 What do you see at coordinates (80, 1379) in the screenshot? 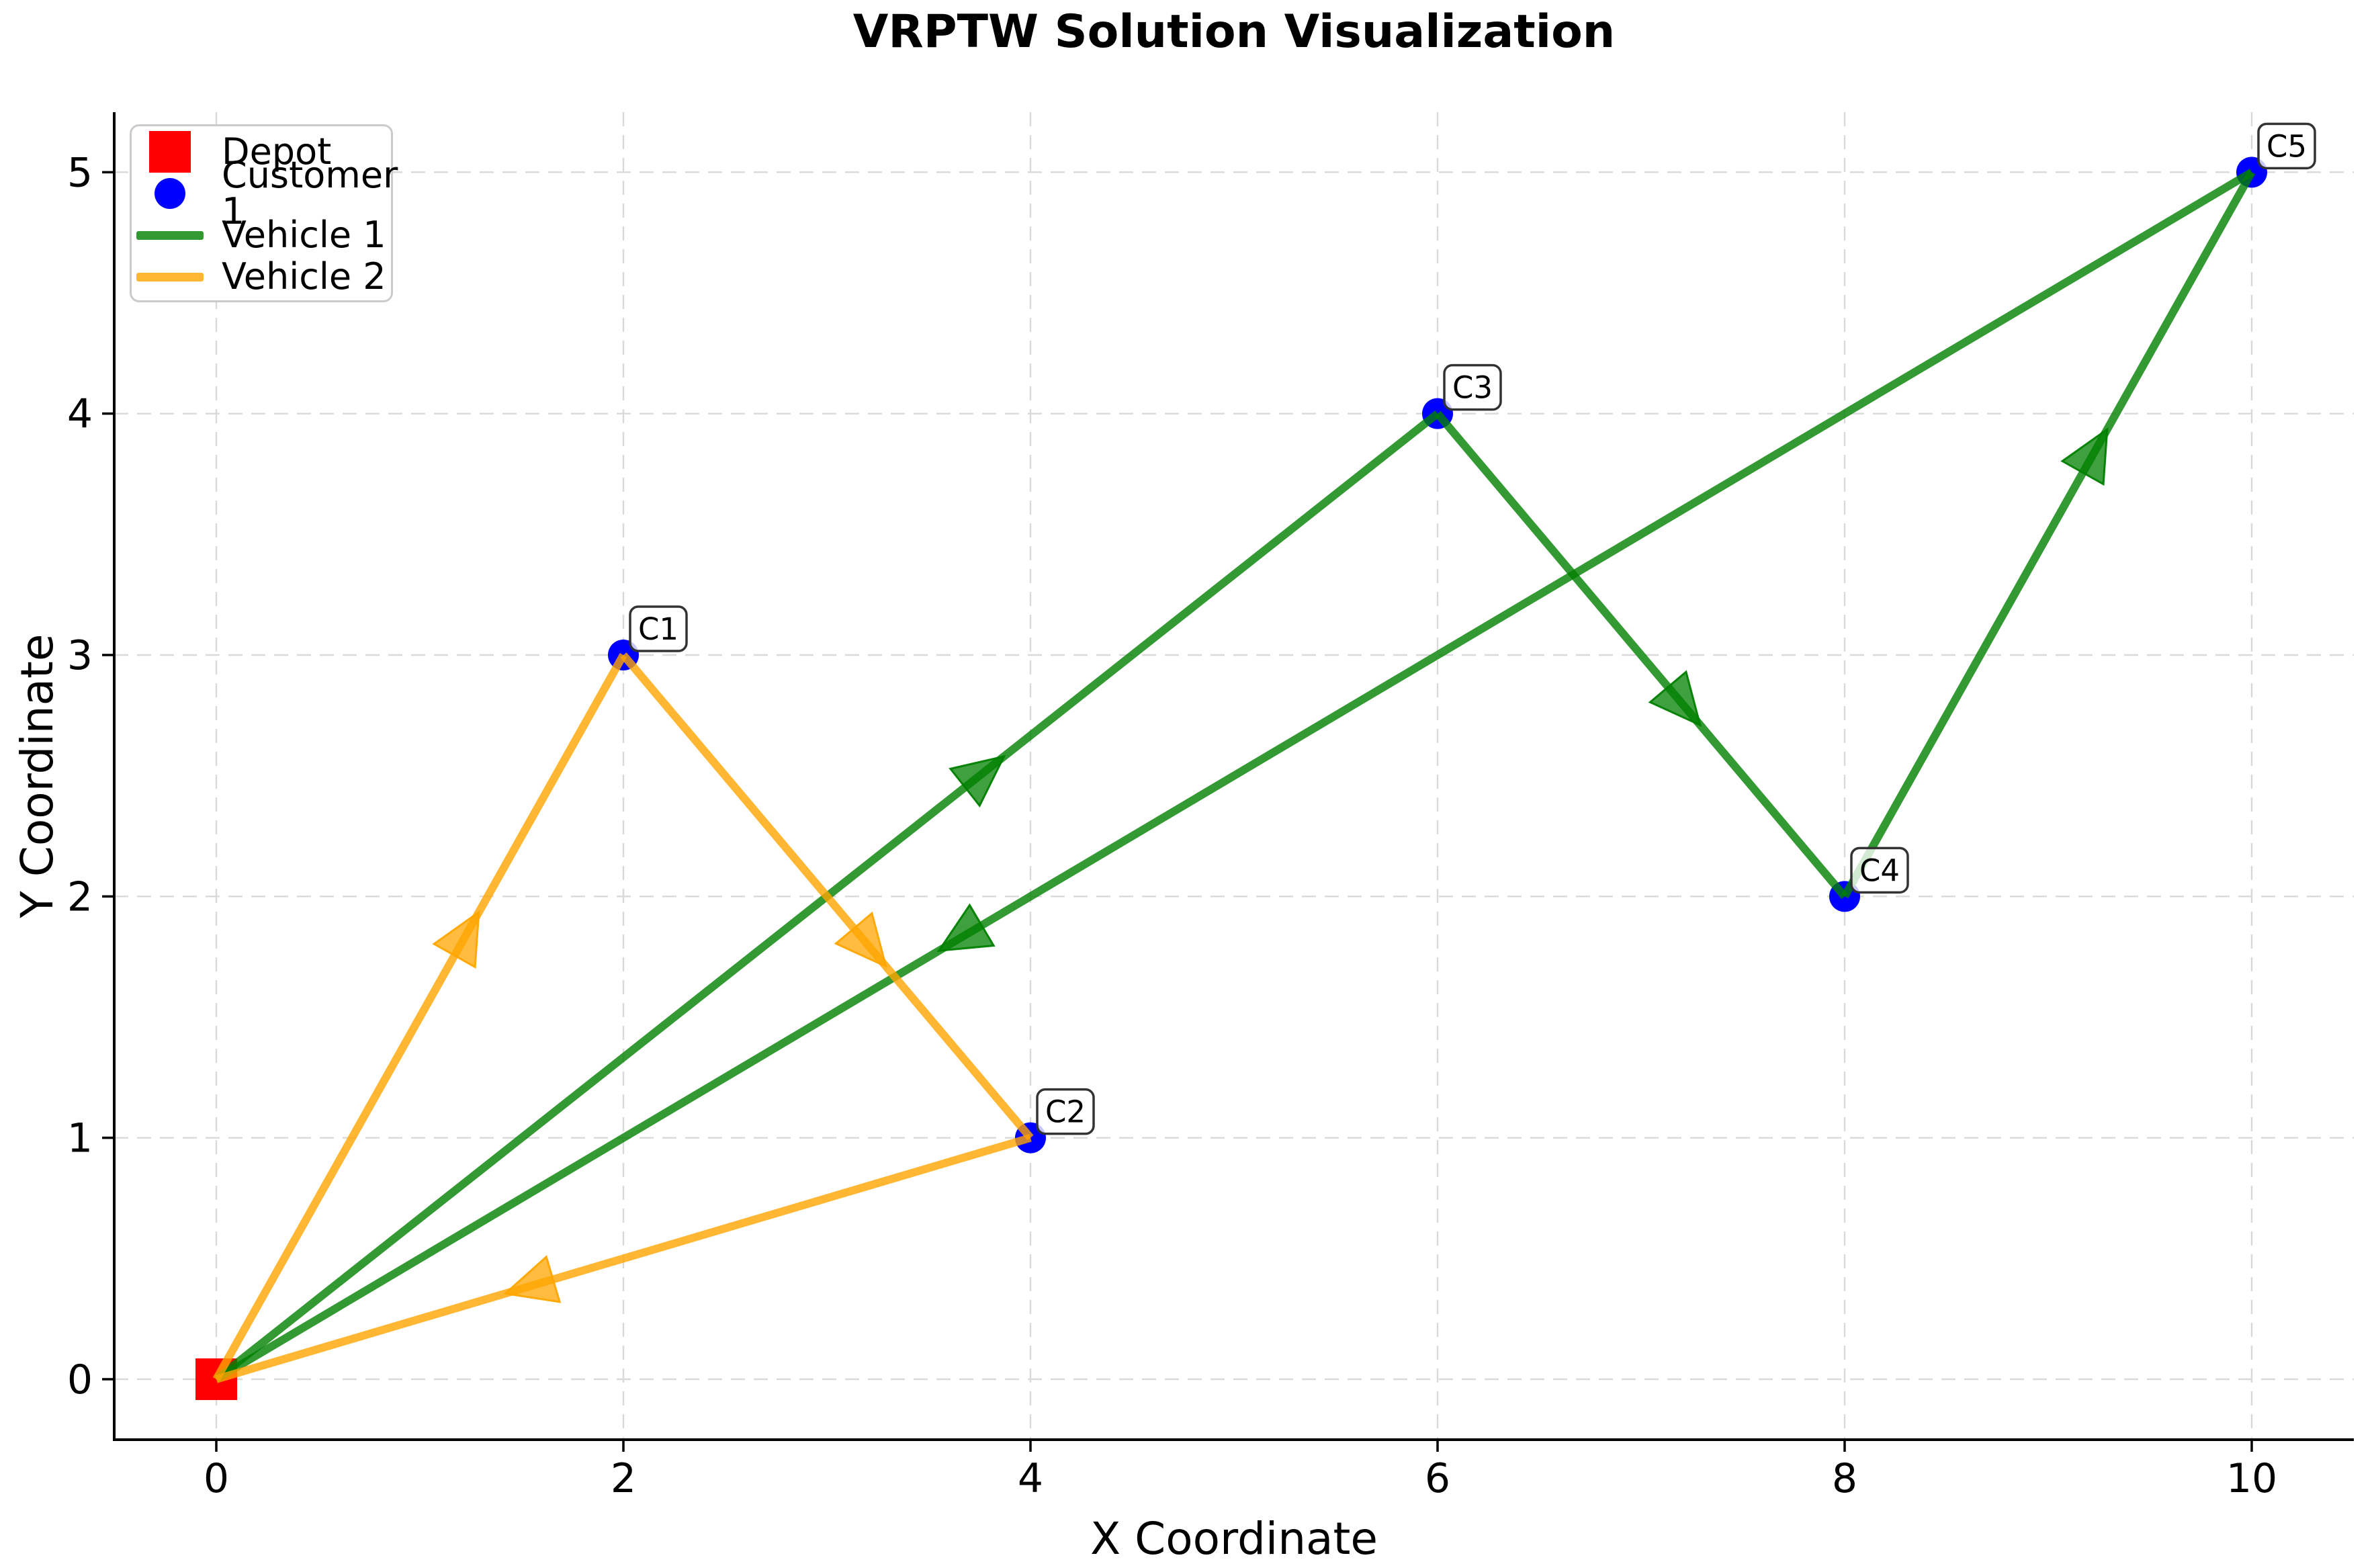
I see `y-tick-label-0: 0` at bounding box center [80, 1379].